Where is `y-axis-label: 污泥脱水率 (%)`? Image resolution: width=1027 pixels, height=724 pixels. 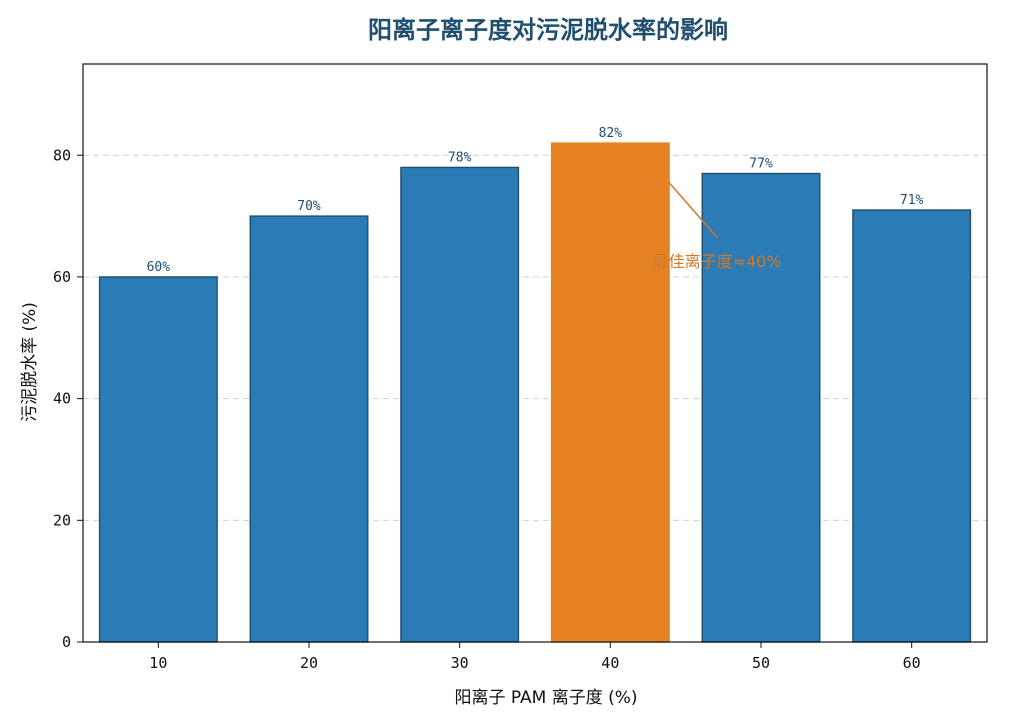 y-axis-label: 污泥脱水率 (%) is located at coordinates (30, 362).